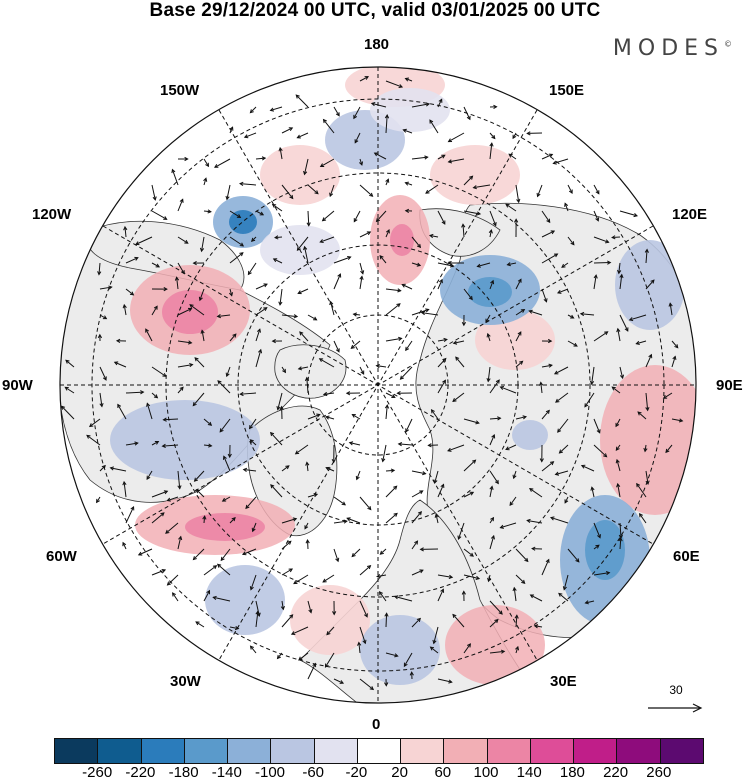 This screenshot has width=750, height=783. Describe the element at coordinates (183, 772) in the screenshot. I see `colorbar-tick-label: -180` at that location.